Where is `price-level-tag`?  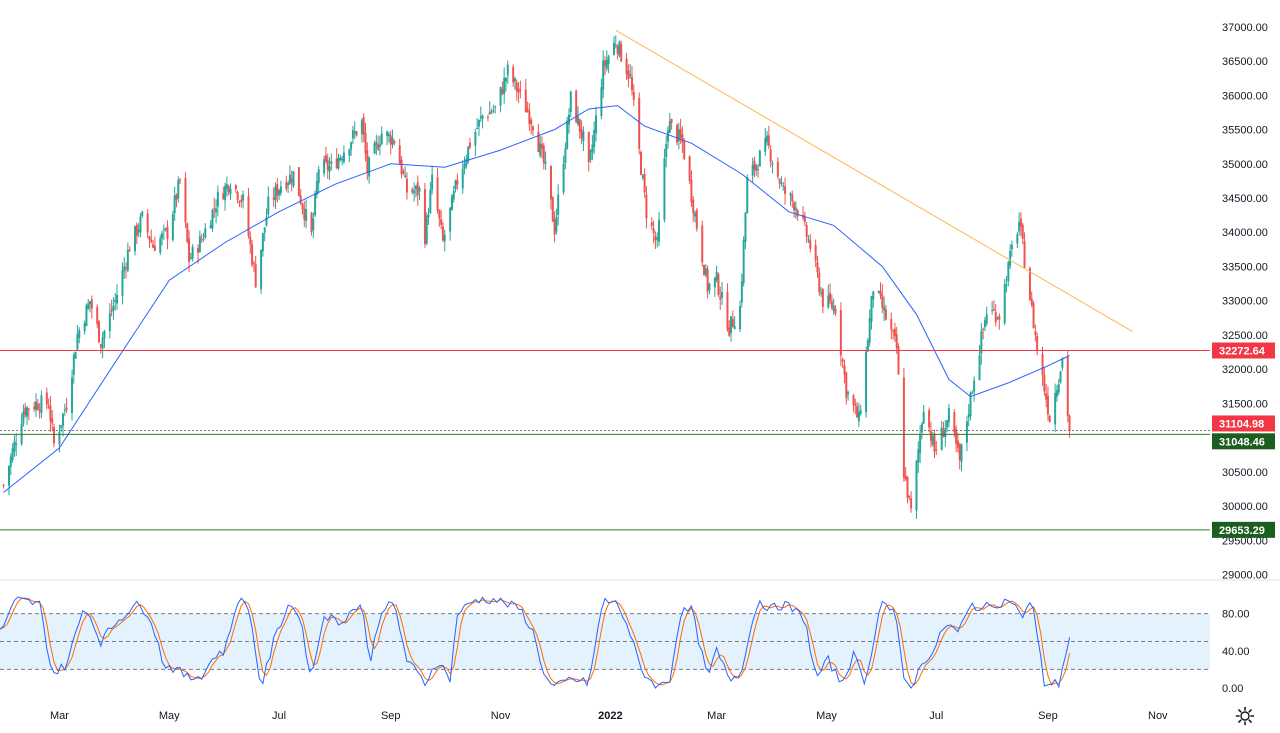 price-level-tag is located at coordinates (1243, 529).